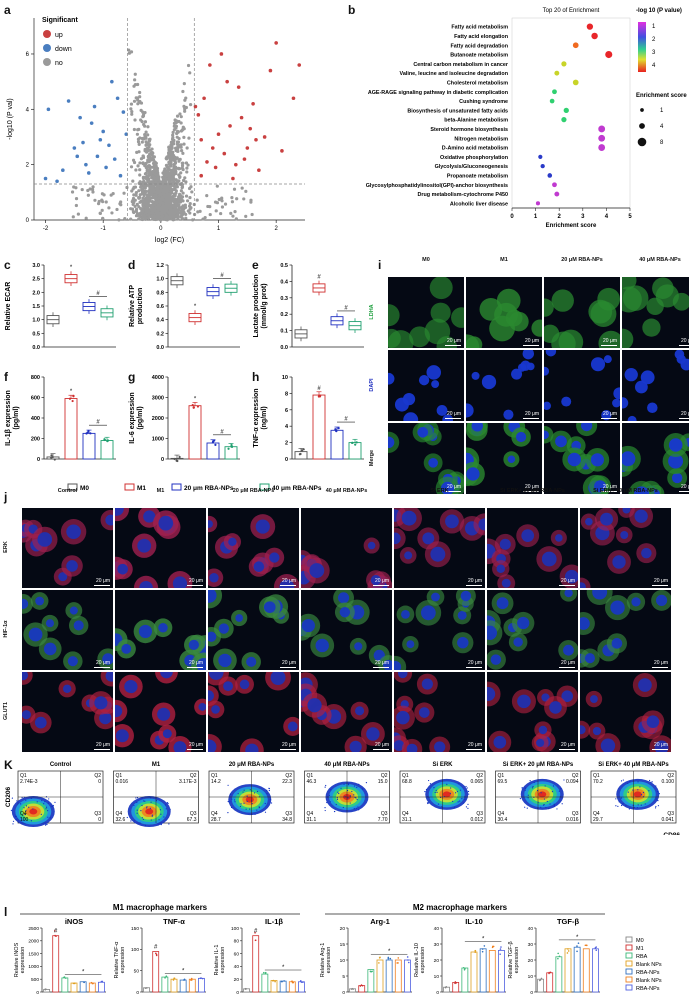  What do you see at coordinates (123, 112) in the screenshot?
I see `point-down` at bounding box center [123, 112].